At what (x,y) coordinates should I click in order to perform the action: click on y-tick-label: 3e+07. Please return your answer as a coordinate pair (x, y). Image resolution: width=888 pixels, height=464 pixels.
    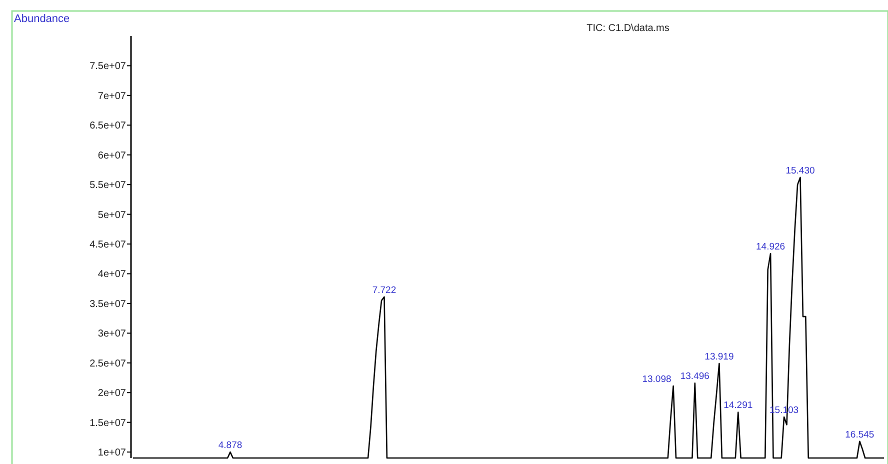
    Looking at the image, I should click on (112, 334).